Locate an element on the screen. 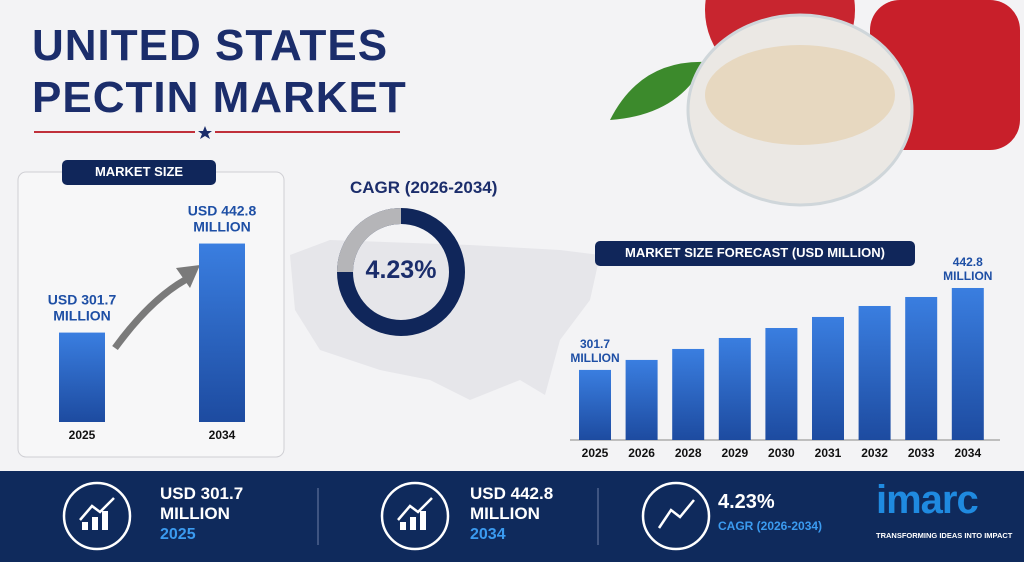 This screenshot has height=562, width=1024. logo: imarc is located at coordinates (927, 500).